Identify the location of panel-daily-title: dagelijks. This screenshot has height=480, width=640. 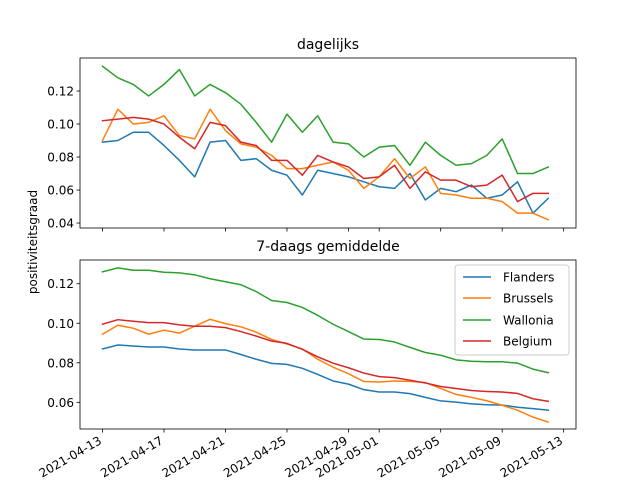
(328, 45).